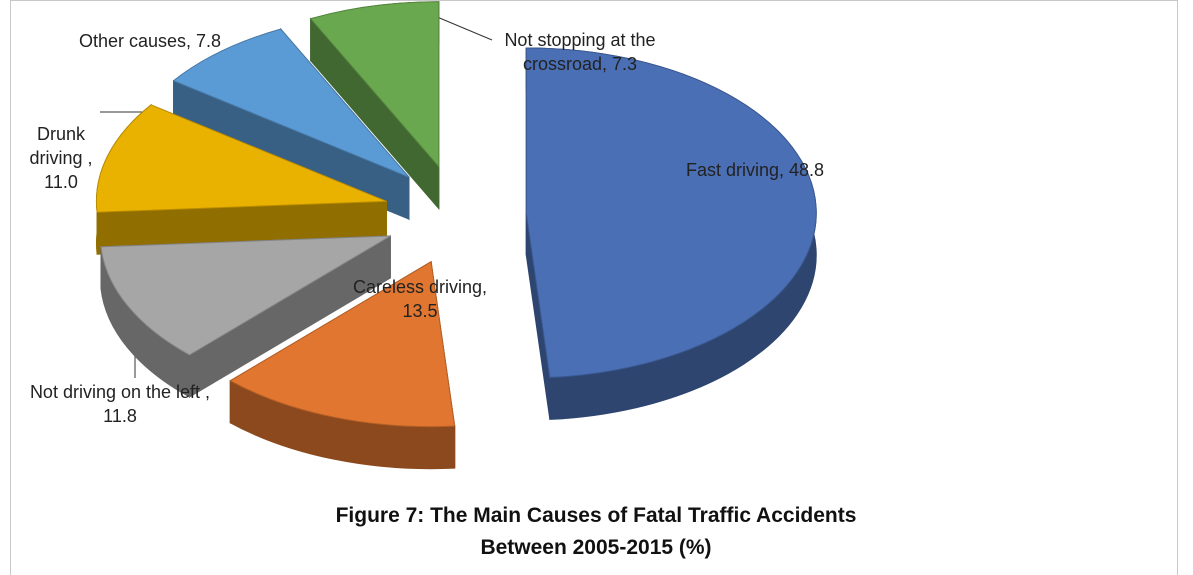 This screenshot has height=575, width=1193. What do you see at coordinates (120, 404) in the screenshot?
I see `slice-label: Not driving on the left , 11.8` at bounding box center [120, 404].